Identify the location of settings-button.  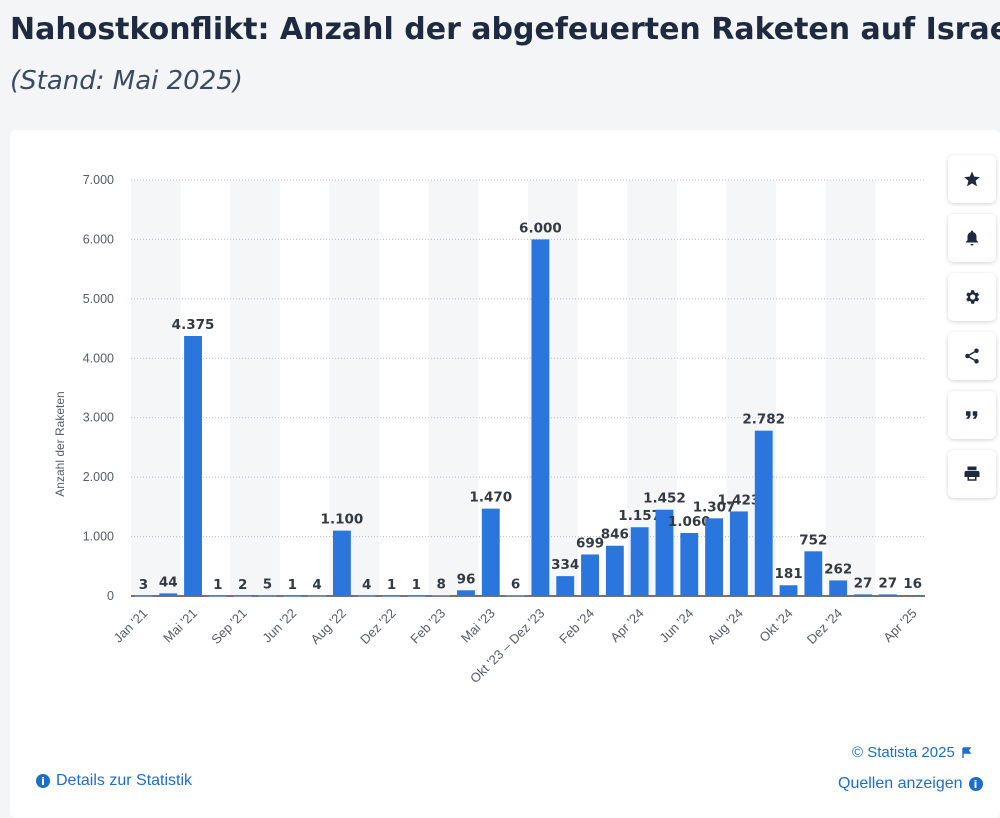
(972, 297).